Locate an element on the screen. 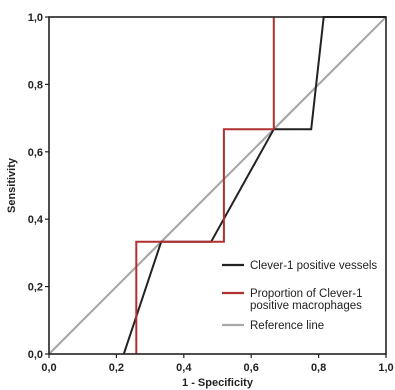 The width and height of the screenshot is (395, 390). y-tick-label: 0,6 is located at coordinates (35, 153).